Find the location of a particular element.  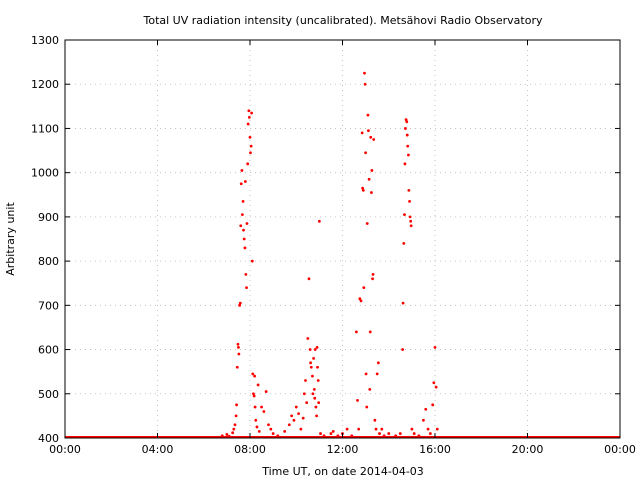

y-tick-label: 800 is located at coordinates (48, 261).